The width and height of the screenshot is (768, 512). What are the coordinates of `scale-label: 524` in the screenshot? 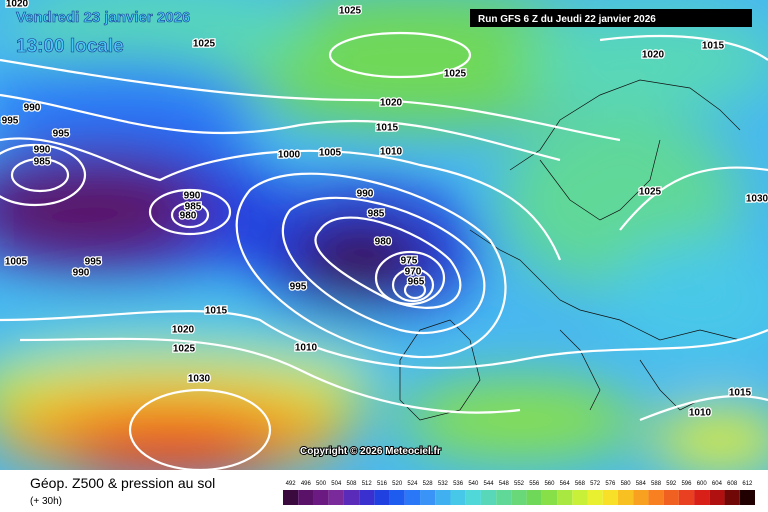 It's located at (412, 484).